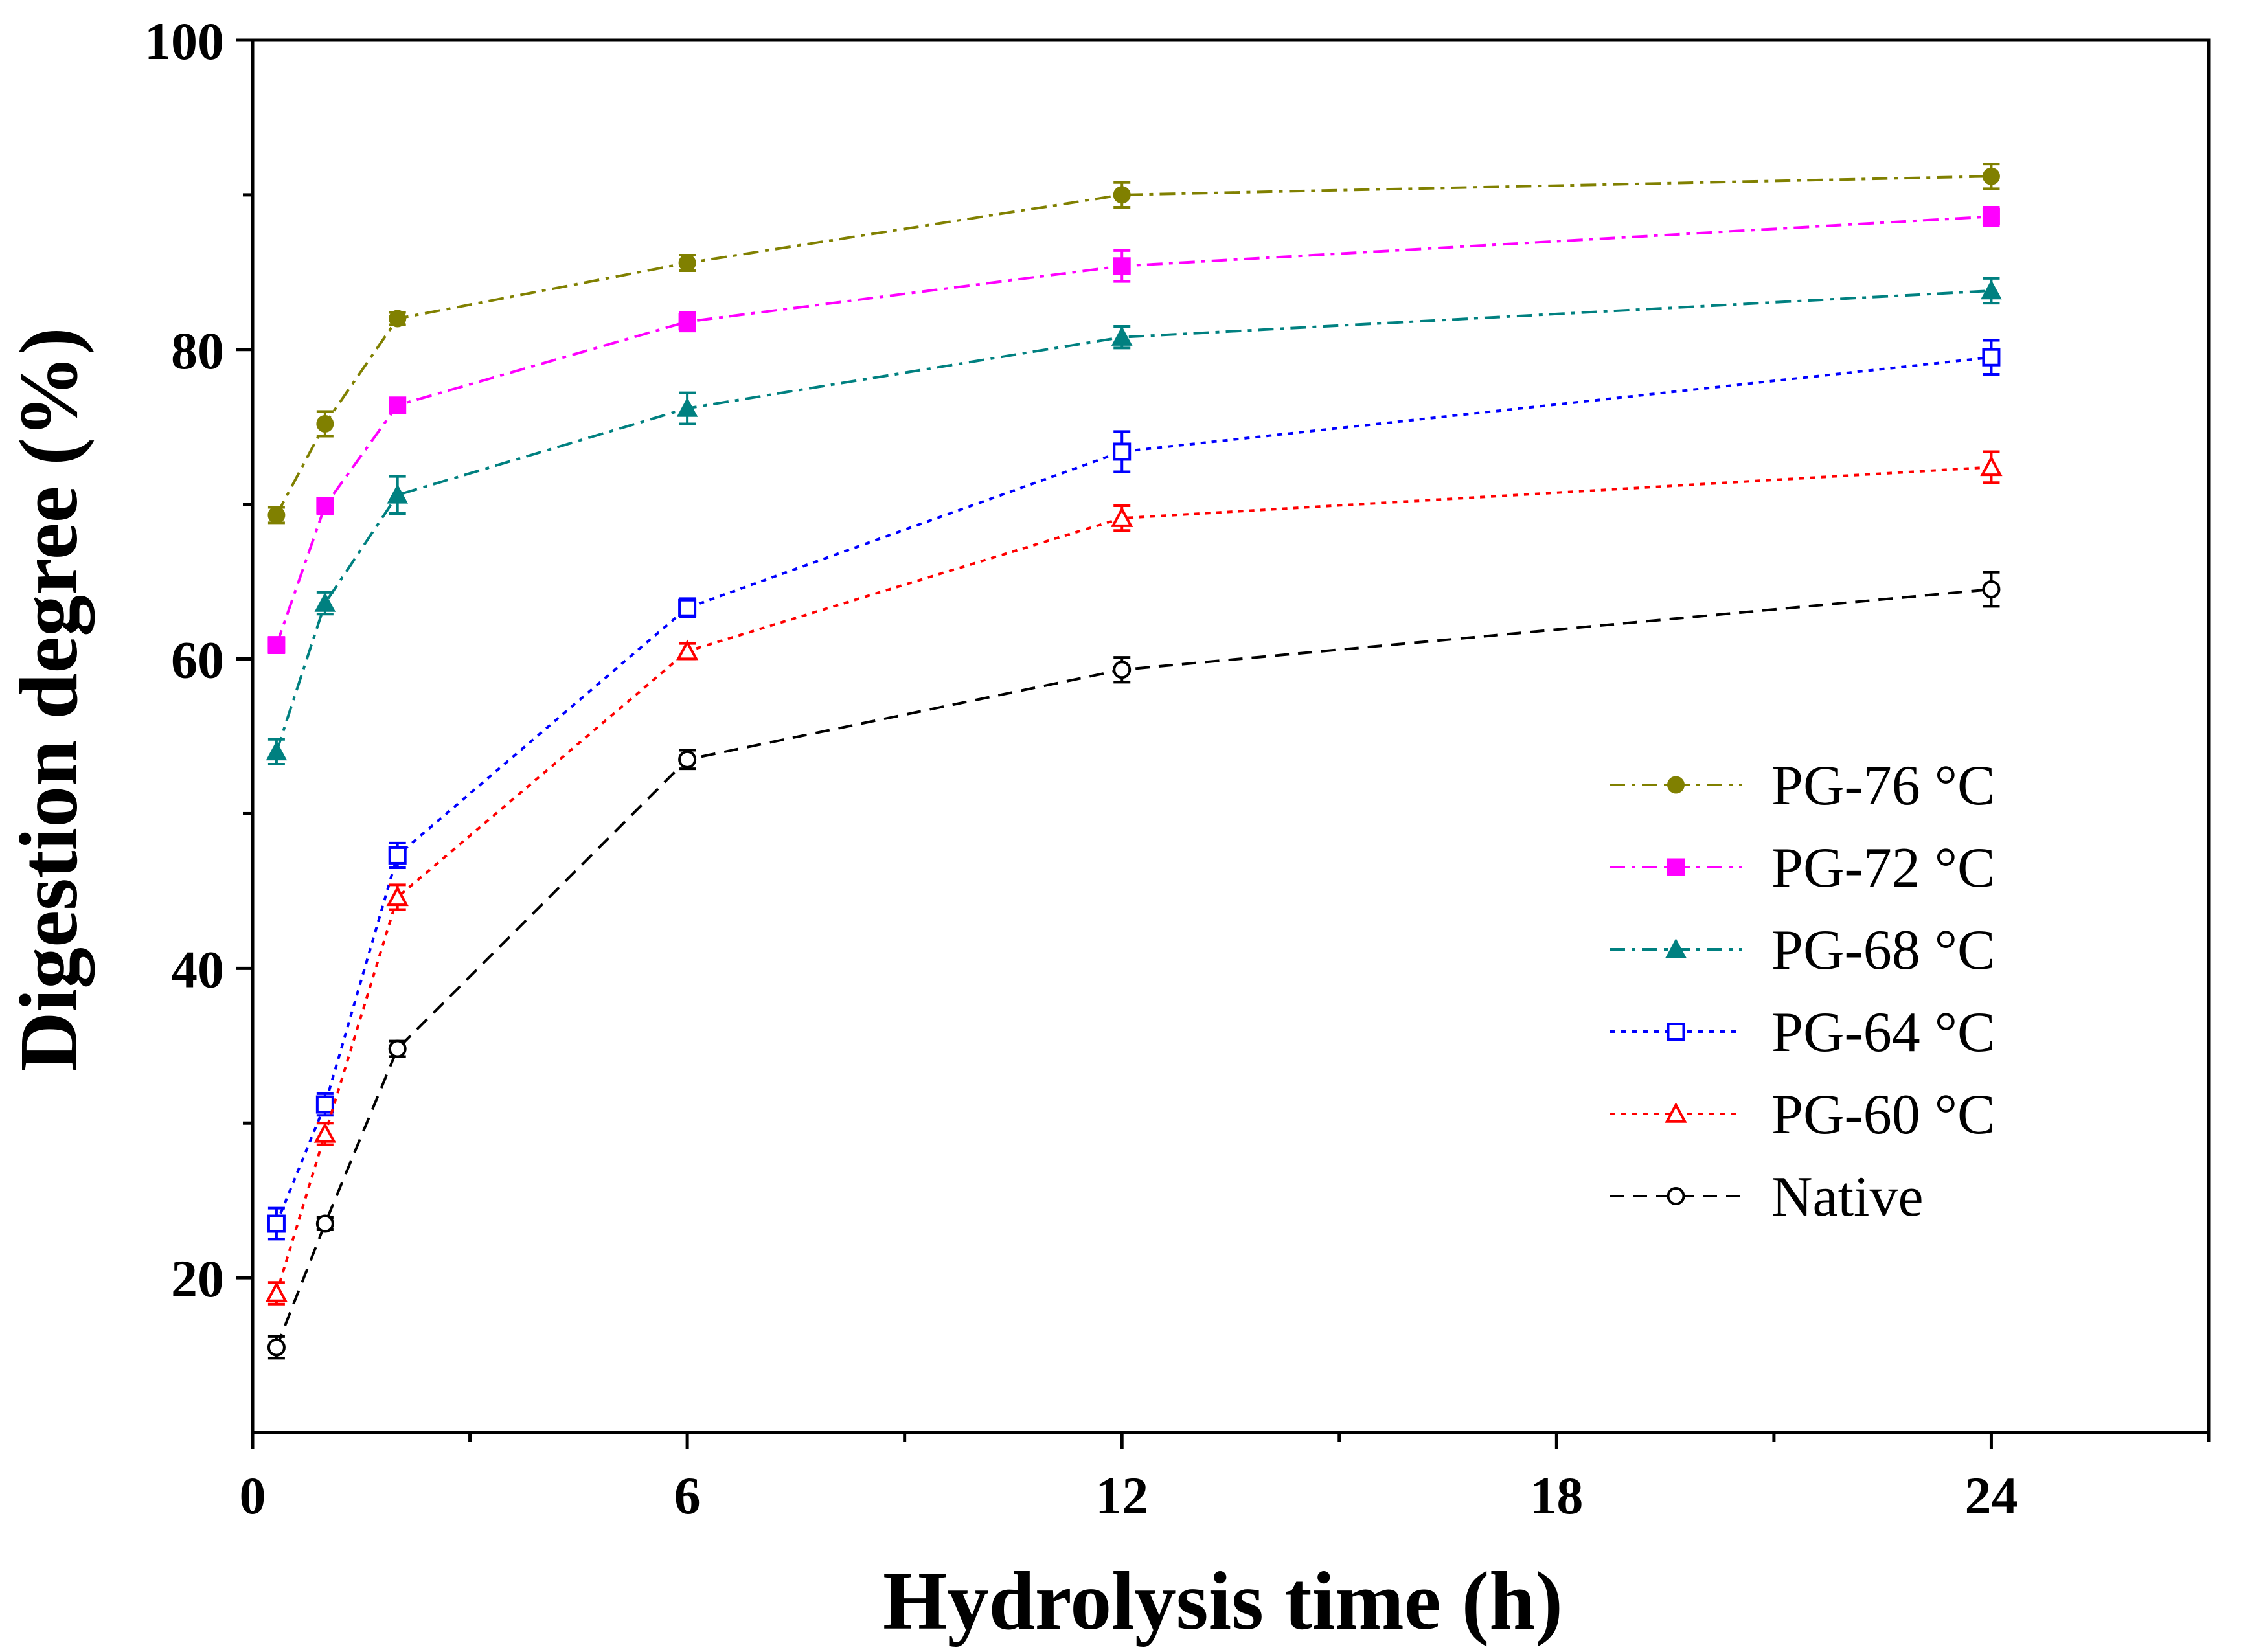 The height and width of the screenshot is (1652, 2241). What do you see at coordinates (198, 970) in the screenshot?
I see `y-tick-label: 40` at bounding box center [198, 970].